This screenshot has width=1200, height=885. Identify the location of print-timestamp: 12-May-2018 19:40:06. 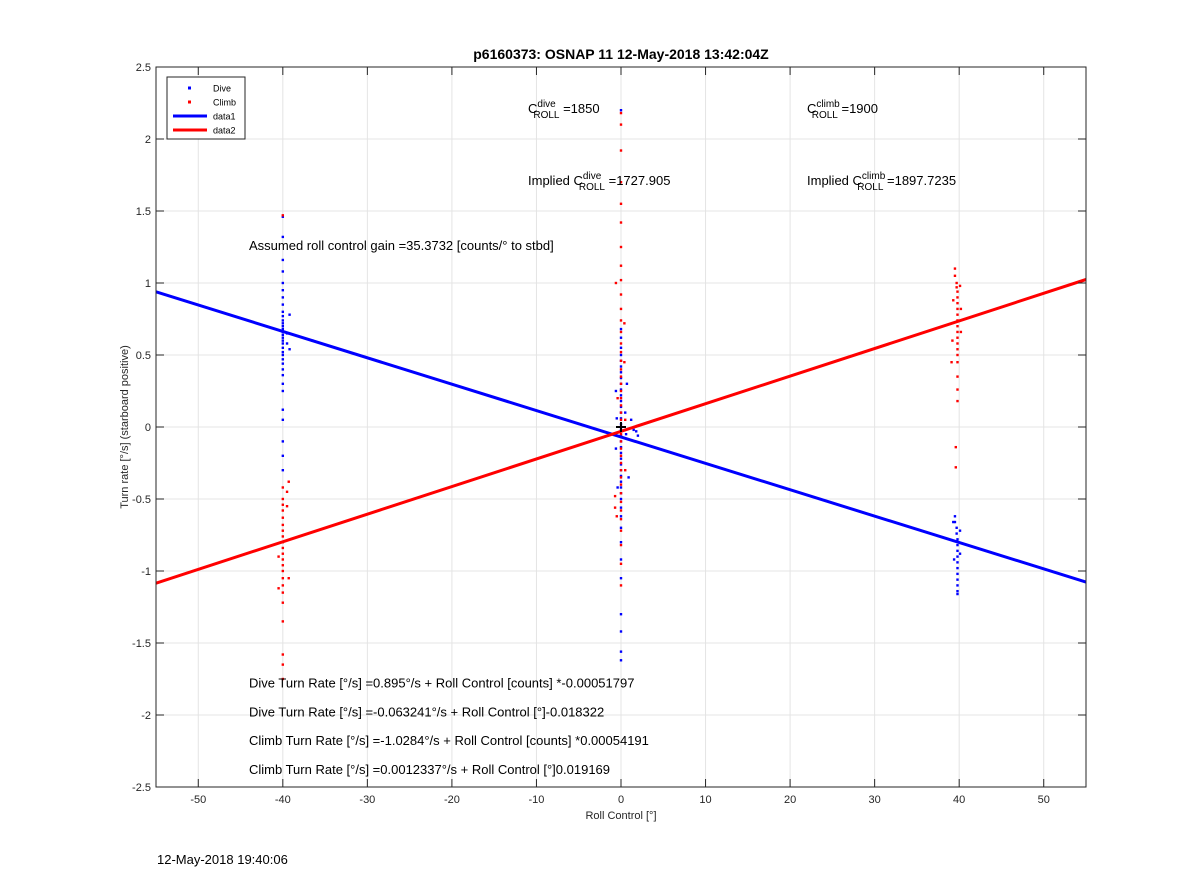
(222, 859).